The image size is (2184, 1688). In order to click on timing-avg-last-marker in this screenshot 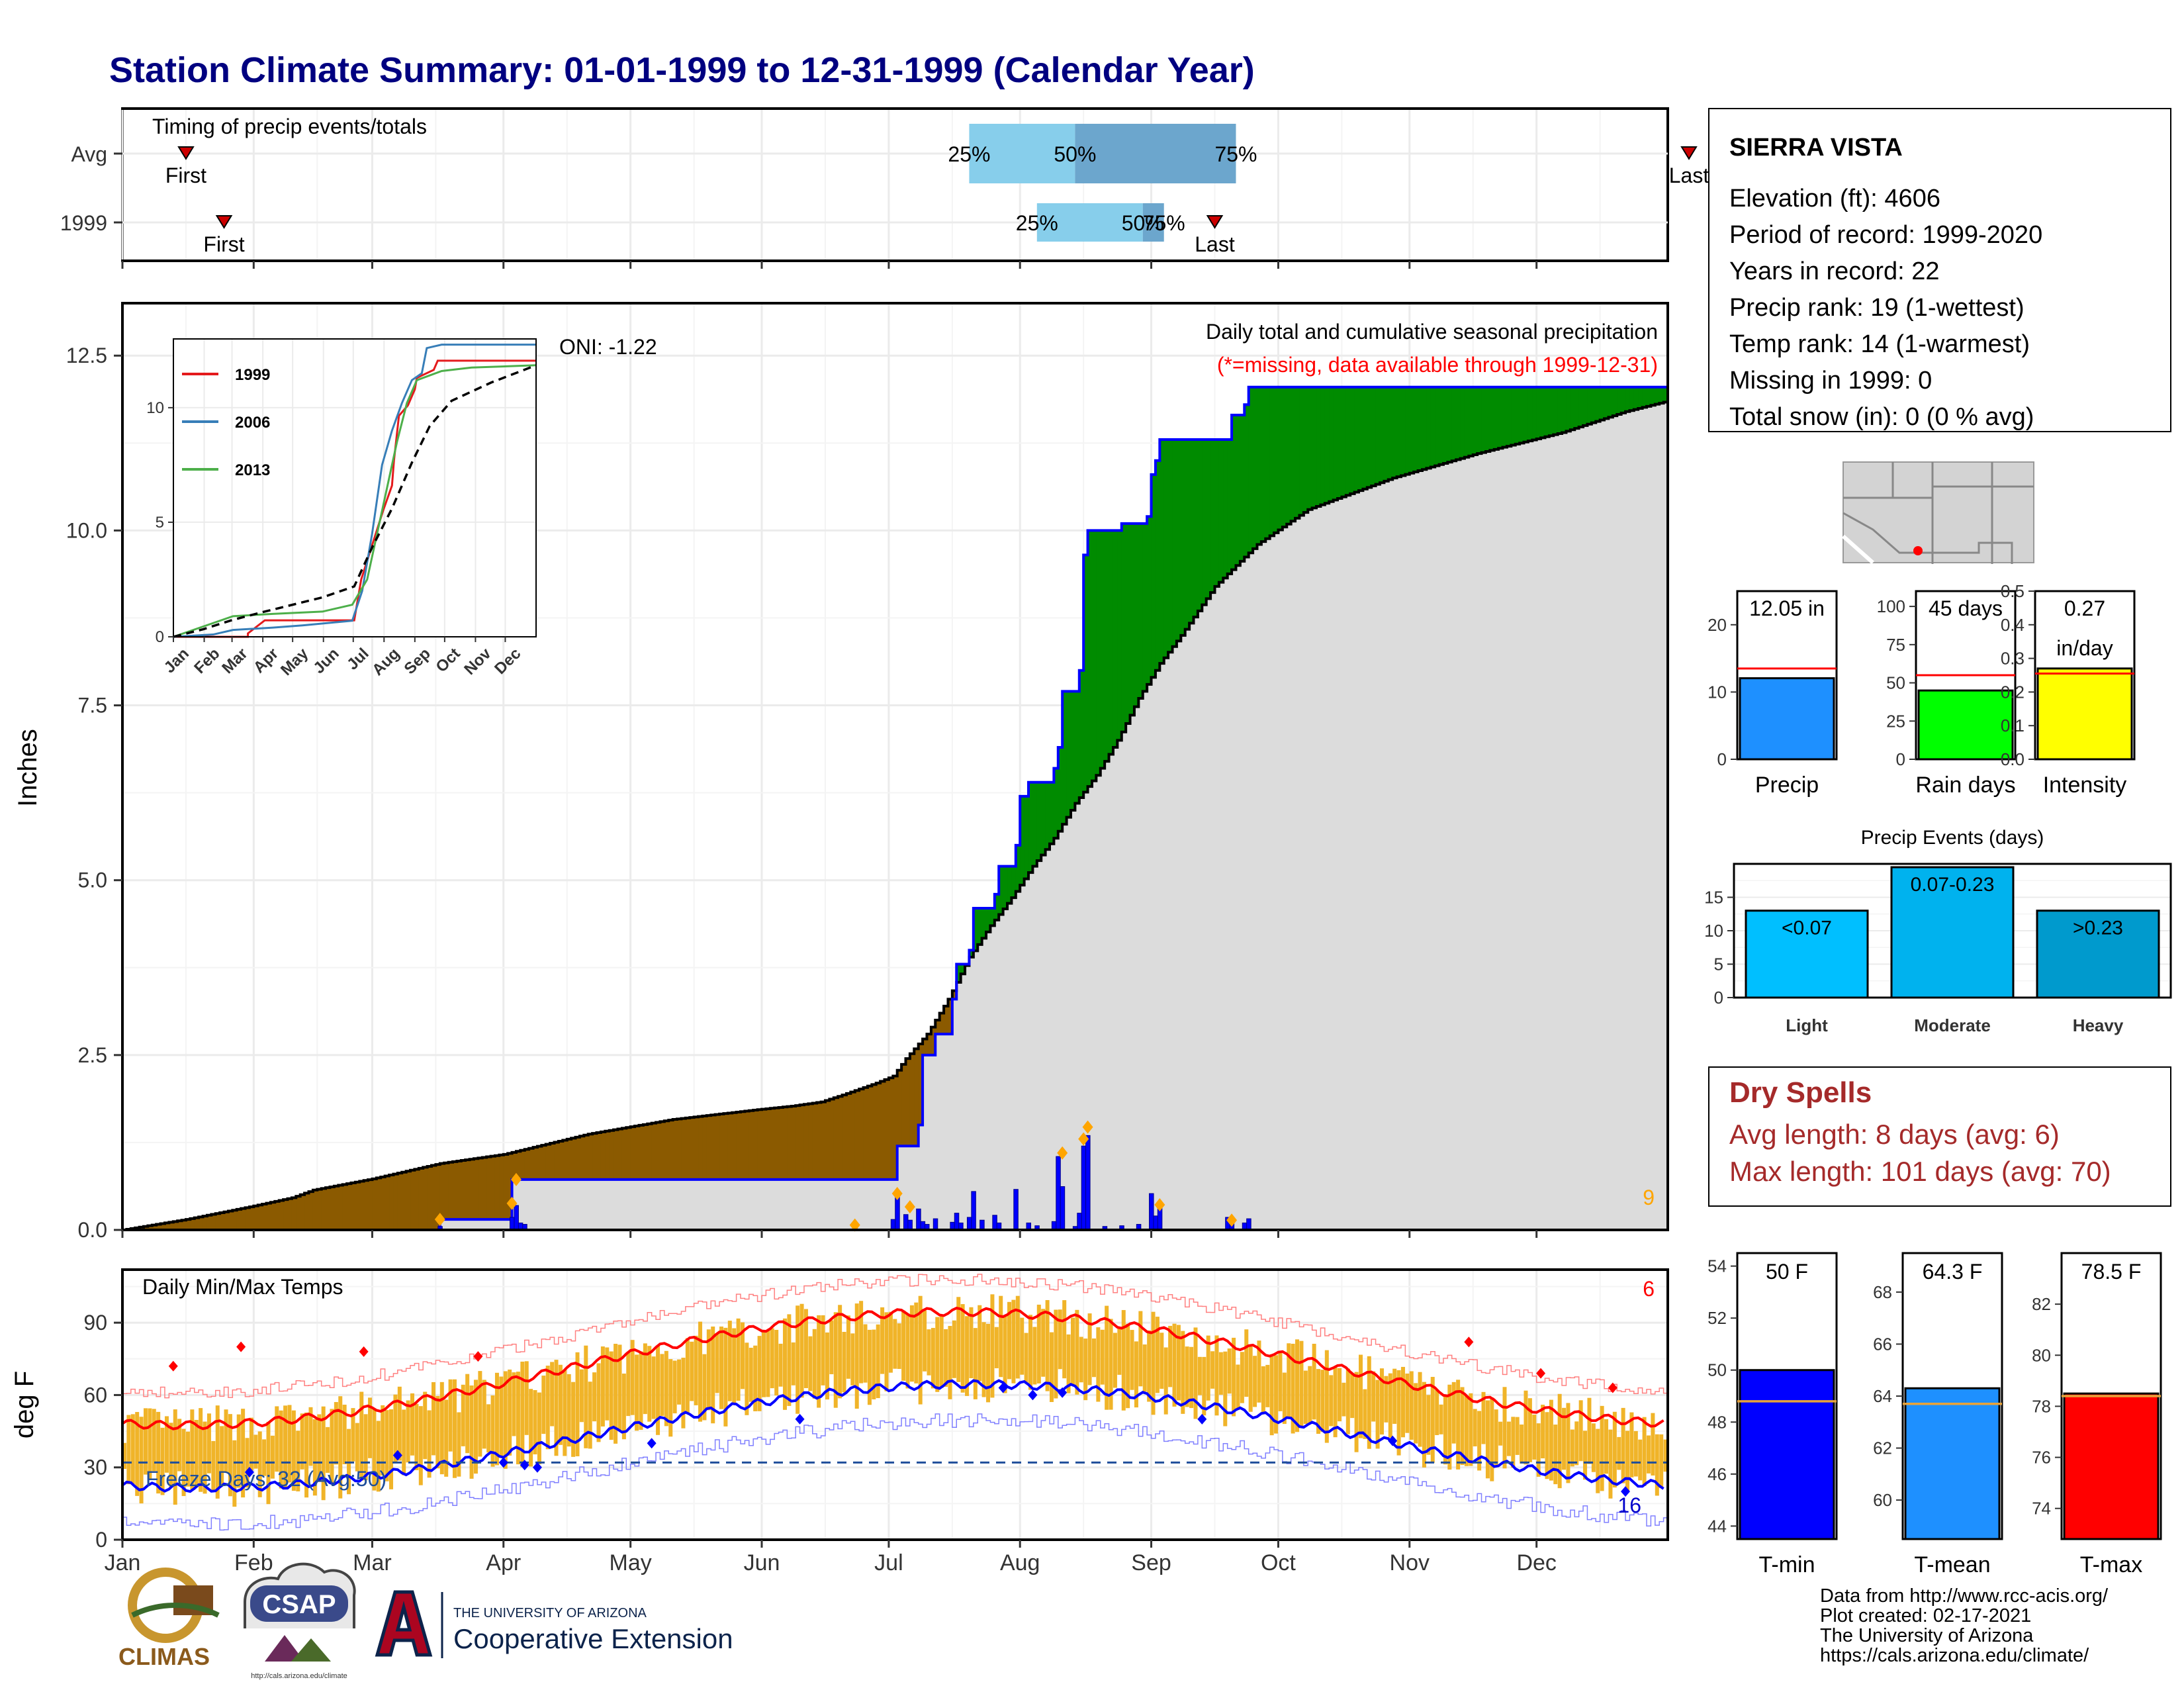, I will do `click(1689, 153)`.